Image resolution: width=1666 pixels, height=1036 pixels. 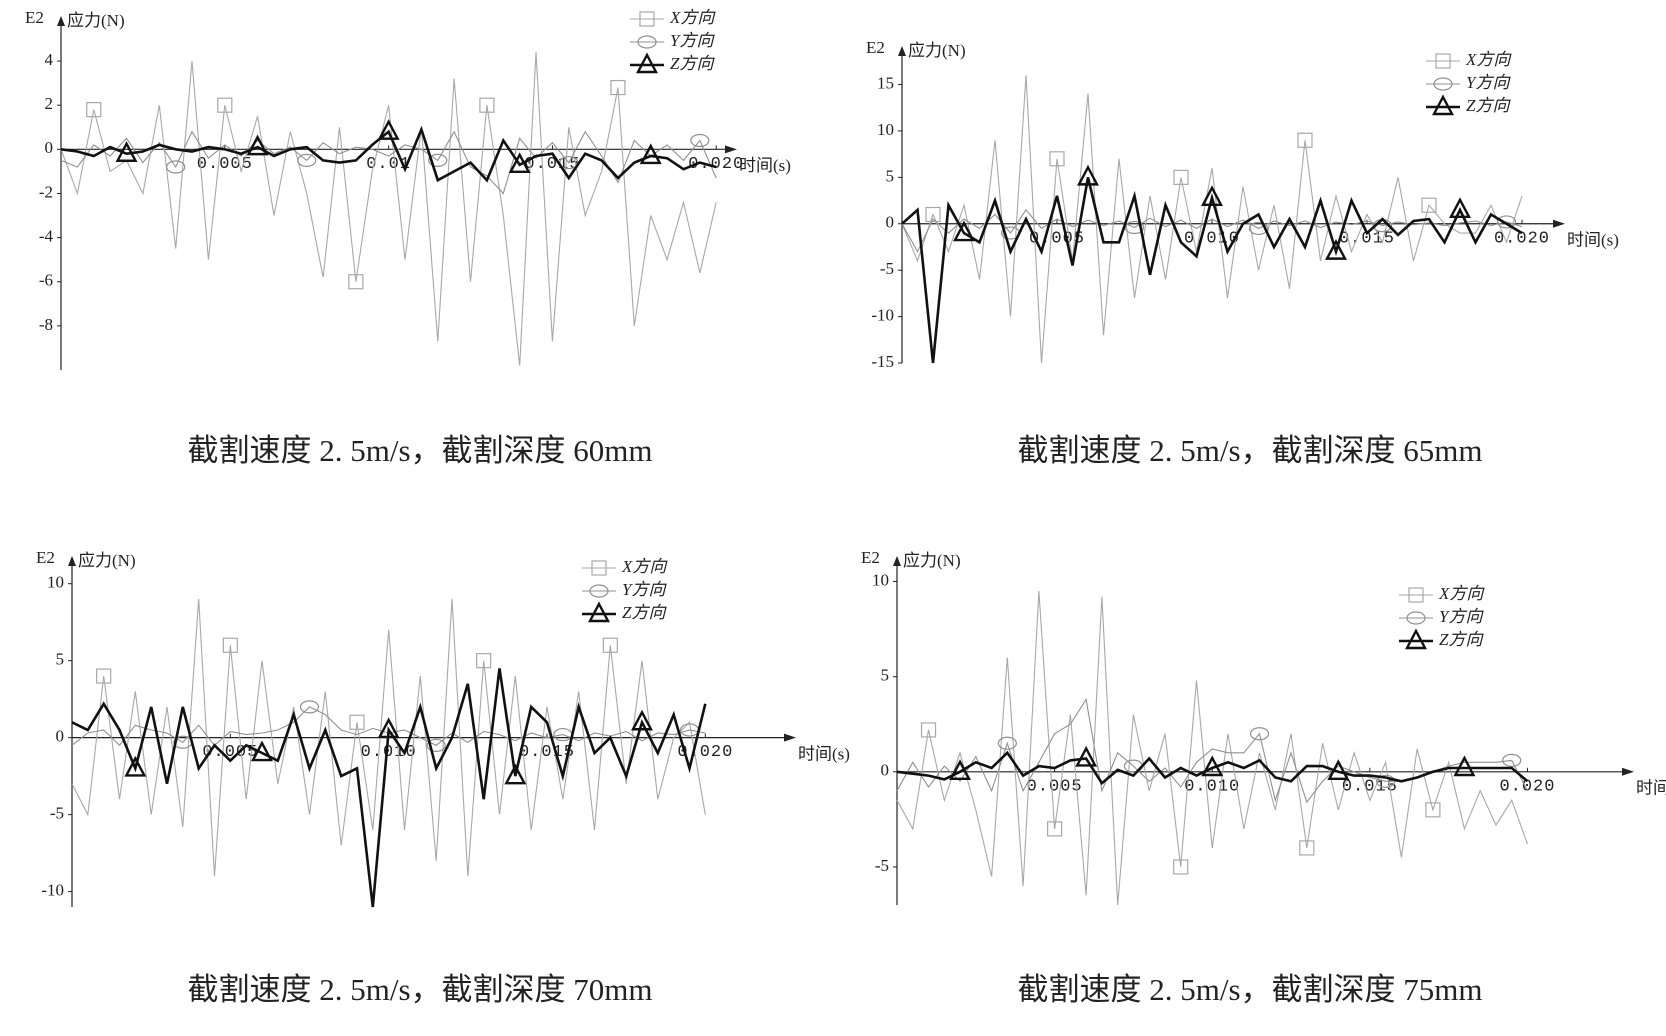 What do you see at coordinates (46, 324) in the screenshot?
I see `y-tick-label: -8` at bounding box center [46, 324].